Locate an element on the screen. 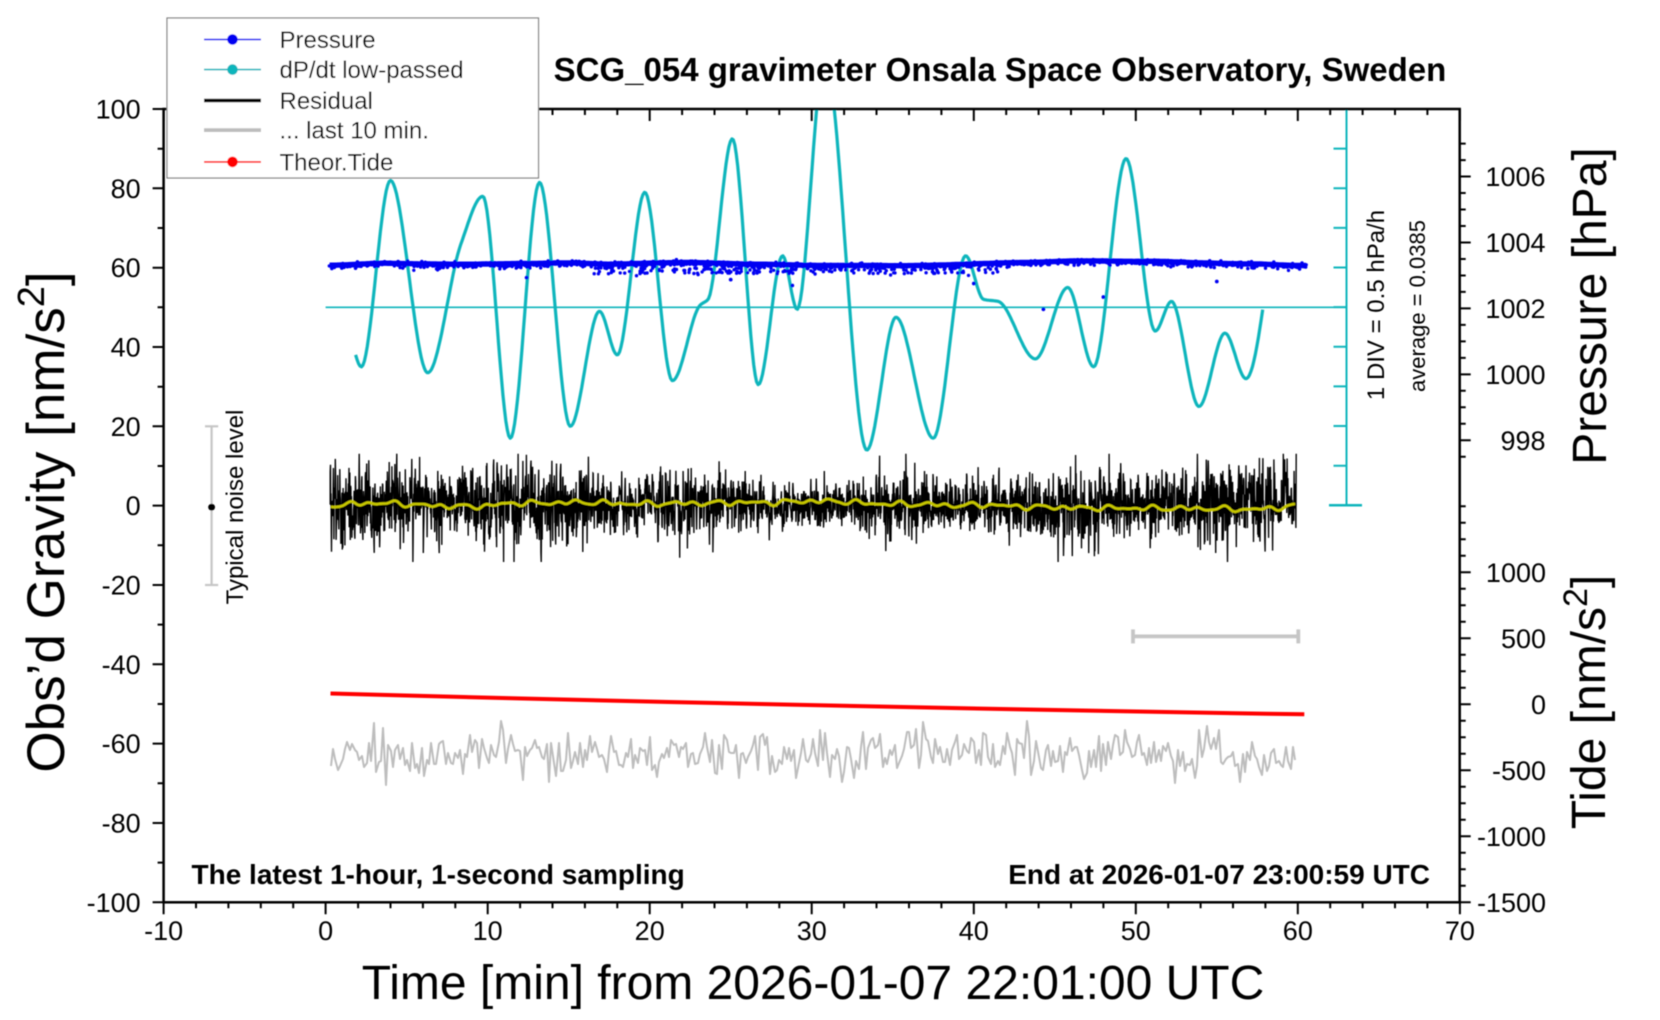  svg-text: dP/dt low-passed is located at coordinates (372, 70).